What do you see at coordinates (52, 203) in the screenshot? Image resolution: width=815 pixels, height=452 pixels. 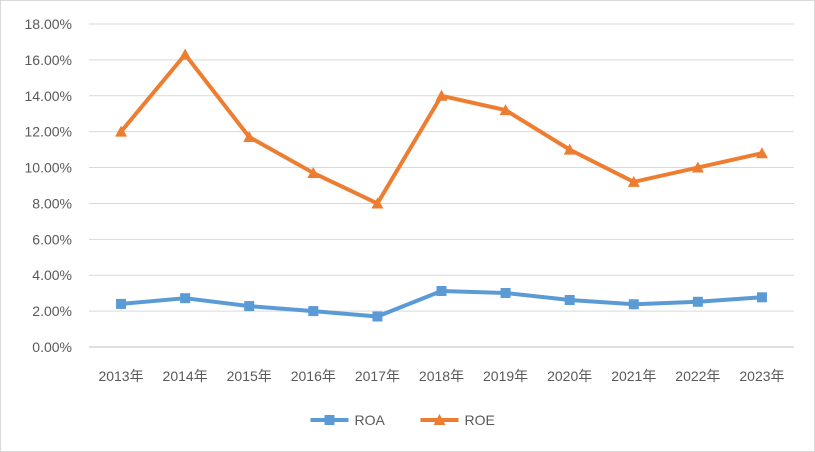 I see `y-tick-label: 8.00%` at bounding box center [52, 203].